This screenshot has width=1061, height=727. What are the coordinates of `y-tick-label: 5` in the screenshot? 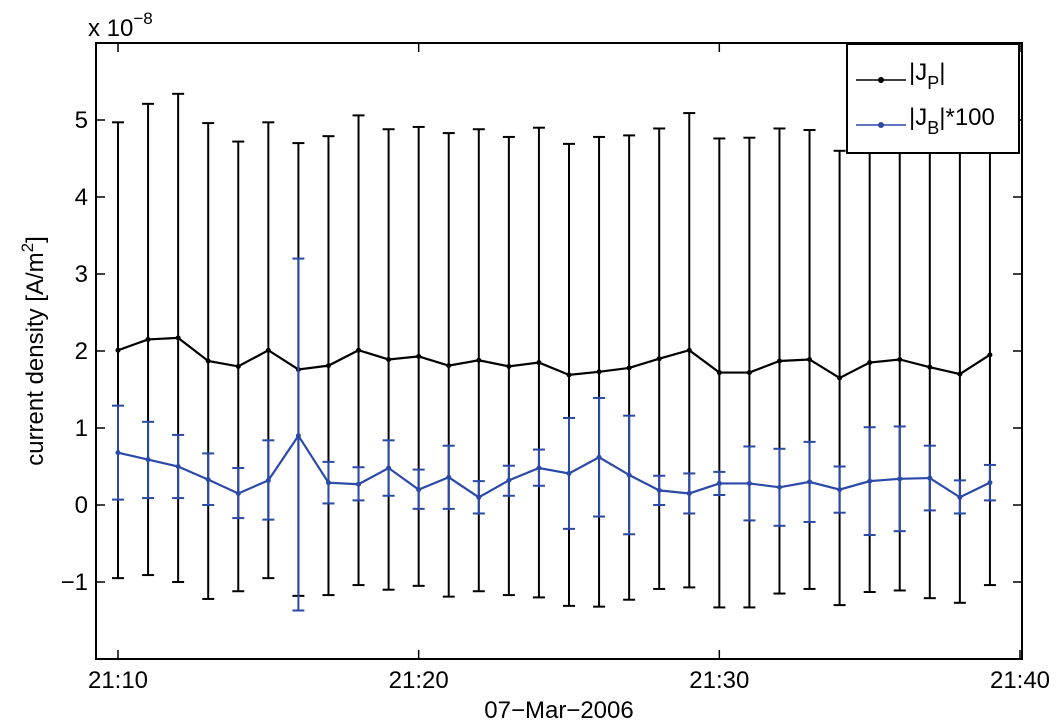 It's located at (81, 120).